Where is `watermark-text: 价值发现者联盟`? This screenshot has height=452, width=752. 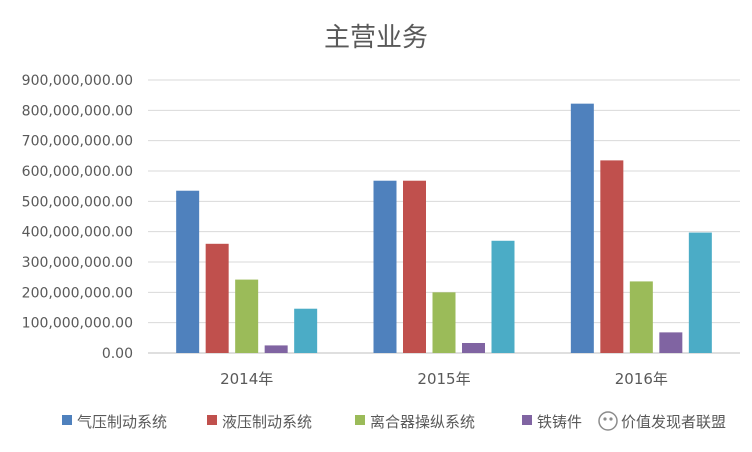 watermark-text: 价值发现者联盟 is located at coordinates (673, 422).